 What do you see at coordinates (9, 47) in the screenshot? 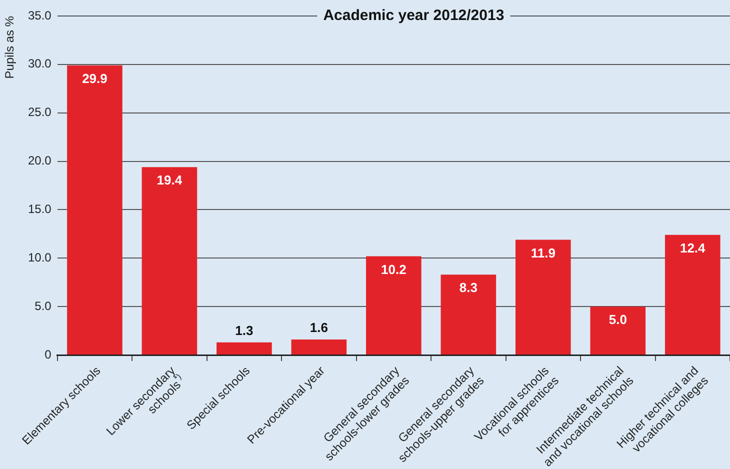
I see `y-axis-title: Pupils as %` at bounding box center [9, 47].